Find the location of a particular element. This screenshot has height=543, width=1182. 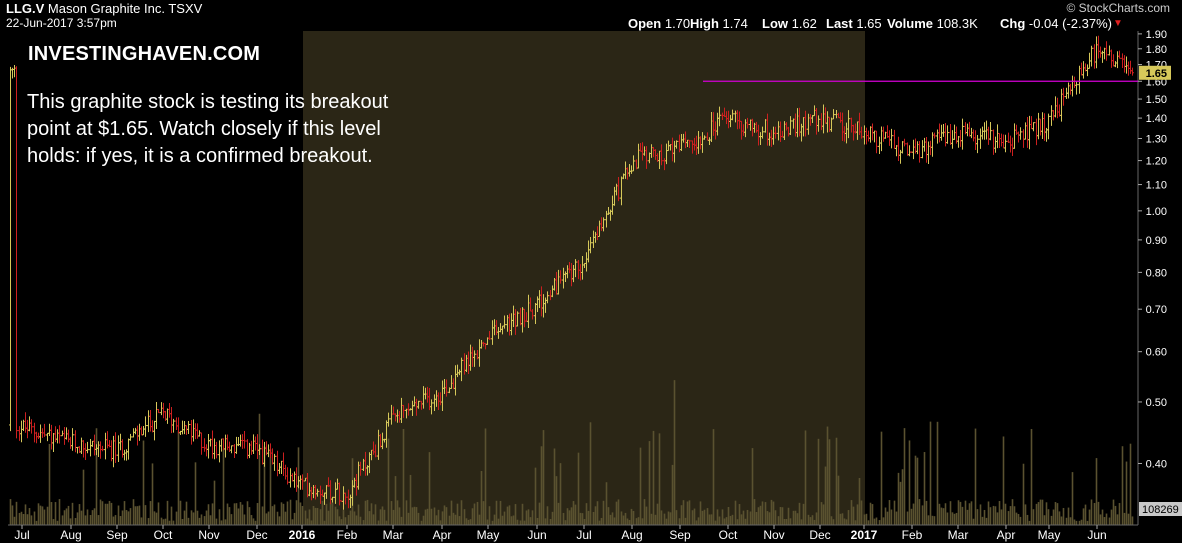

y-tick-label: 1.30 is located at coordinates (1156, 140).